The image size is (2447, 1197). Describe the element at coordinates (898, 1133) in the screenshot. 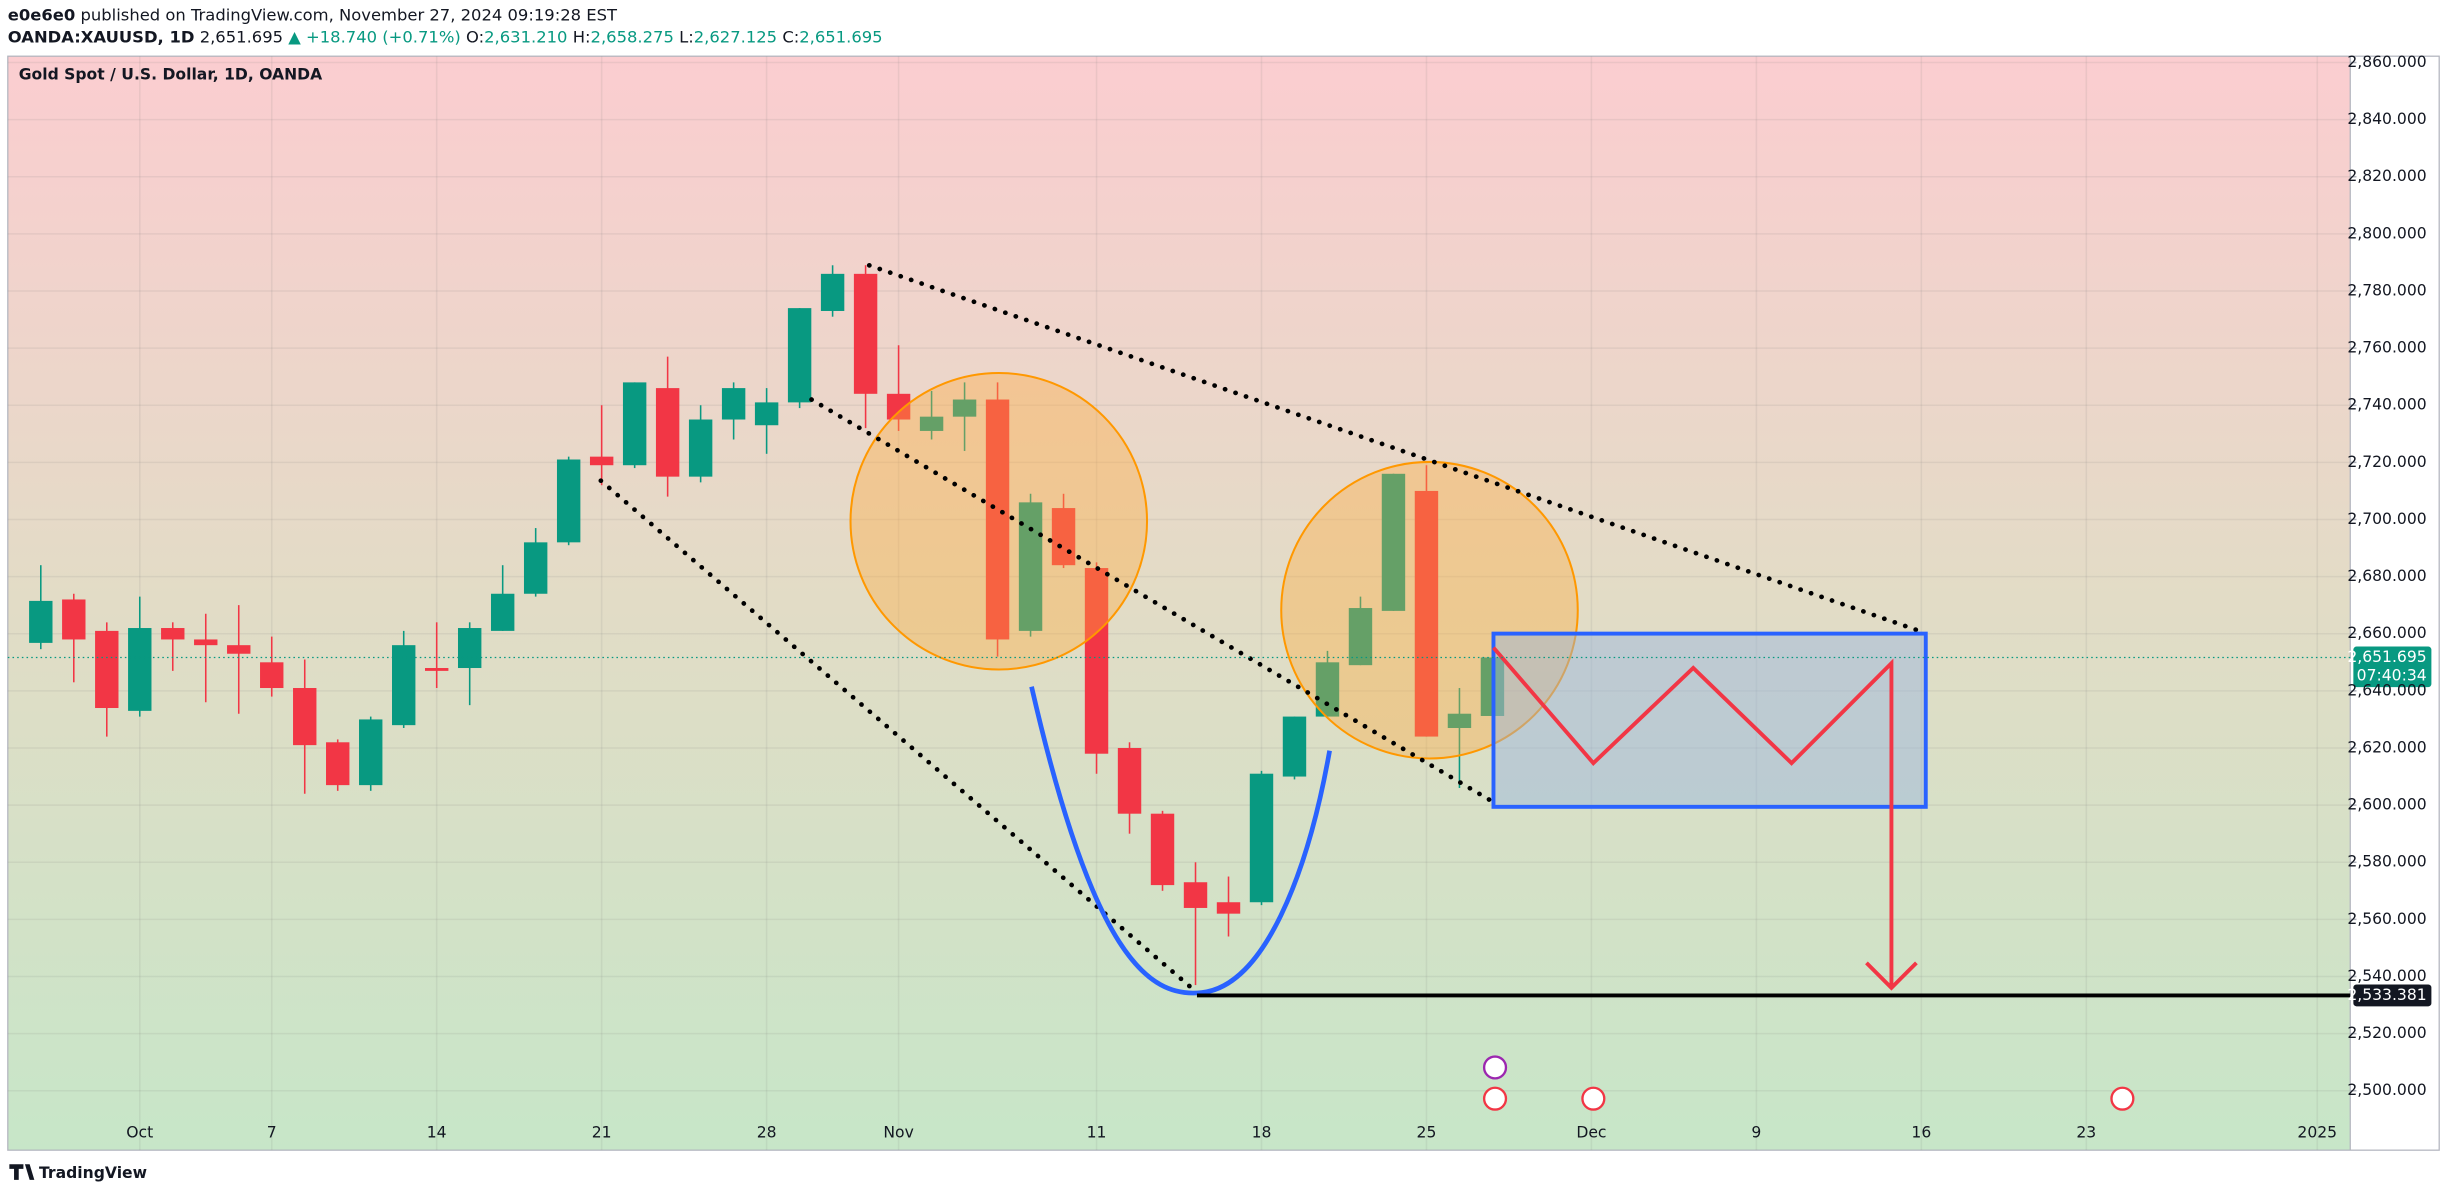

I see `x-tick-label: Nov` at that location.